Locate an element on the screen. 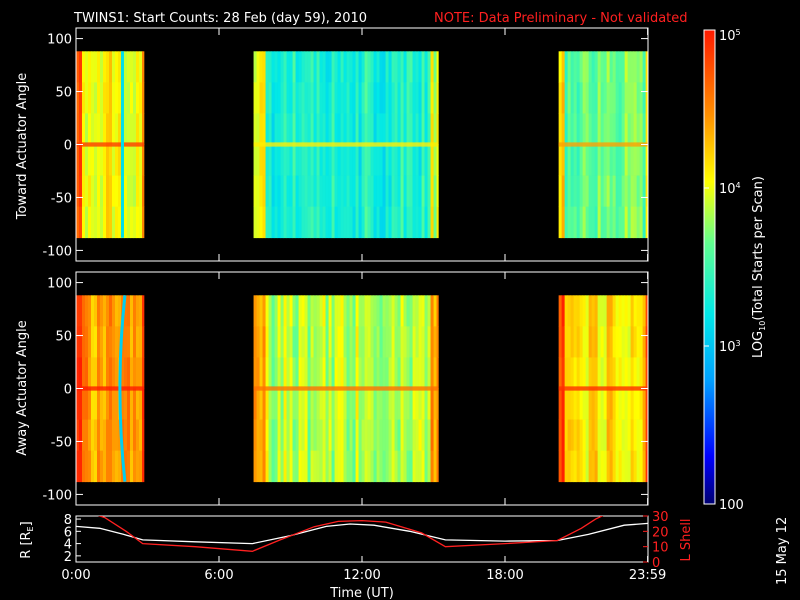 This screenshot has height=600, width=800. colorbar-ticks: 100 103 104 105 is located at coordinates (724, 270).